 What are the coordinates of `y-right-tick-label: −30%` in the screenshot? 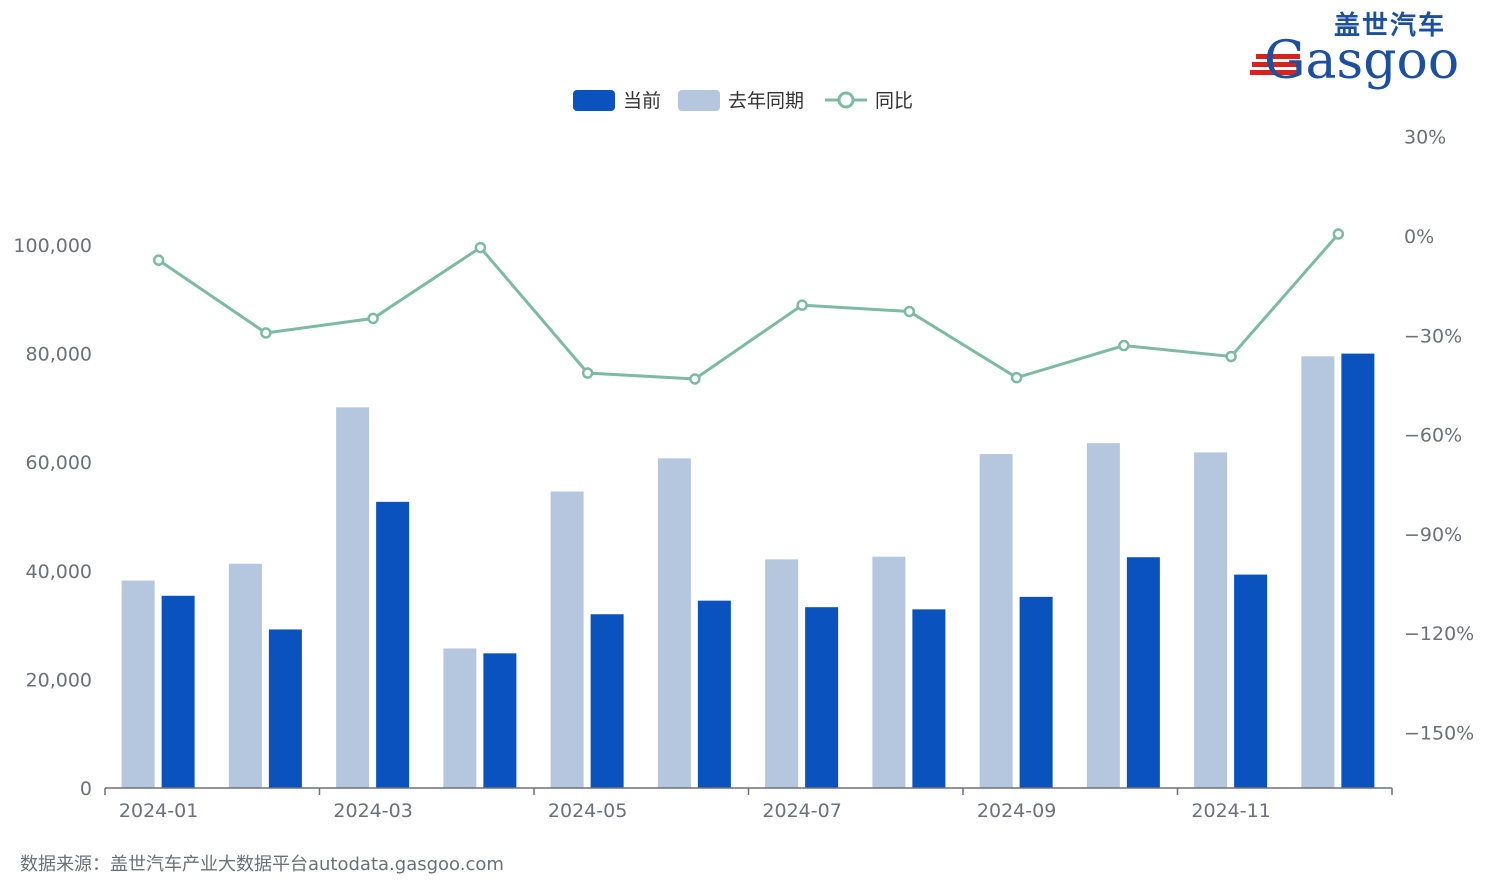 It's located at (1433, 336).